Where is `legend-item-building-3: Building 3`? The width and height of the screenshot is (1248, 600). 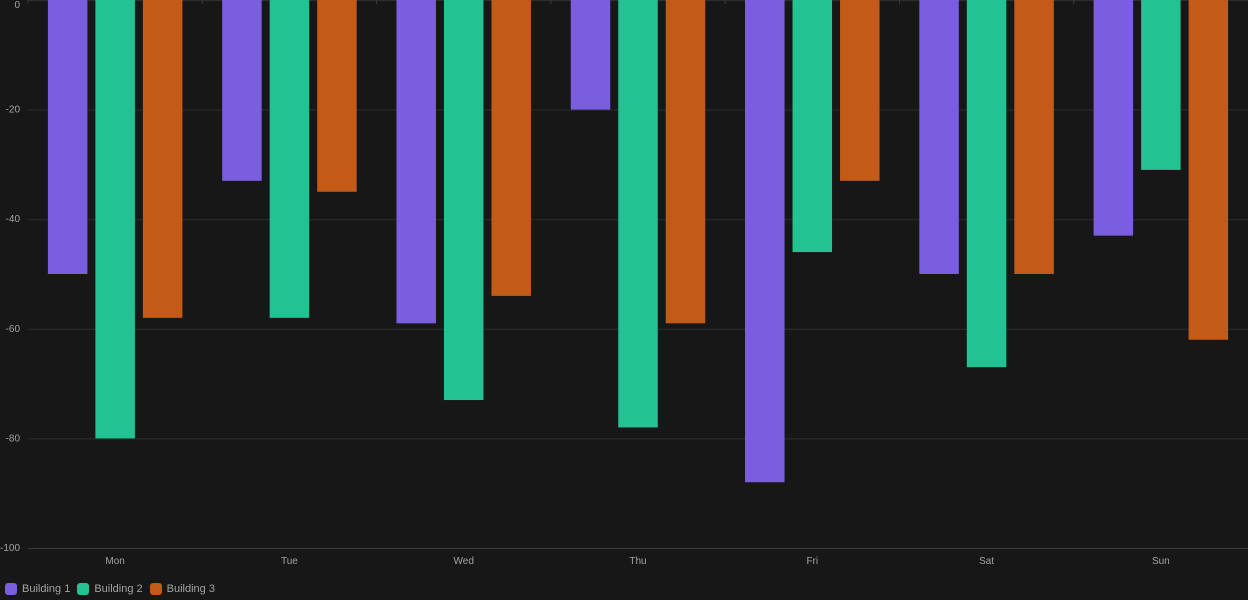
legend-item-building-3: Building 3 is located at coordinates (182, 589).